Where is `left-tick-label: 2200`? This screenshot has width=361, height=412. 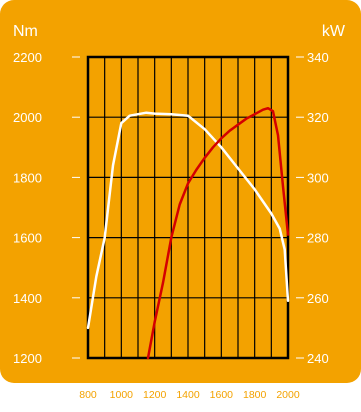
left-tick-label: 2200 is located at coordinates (27, 57).